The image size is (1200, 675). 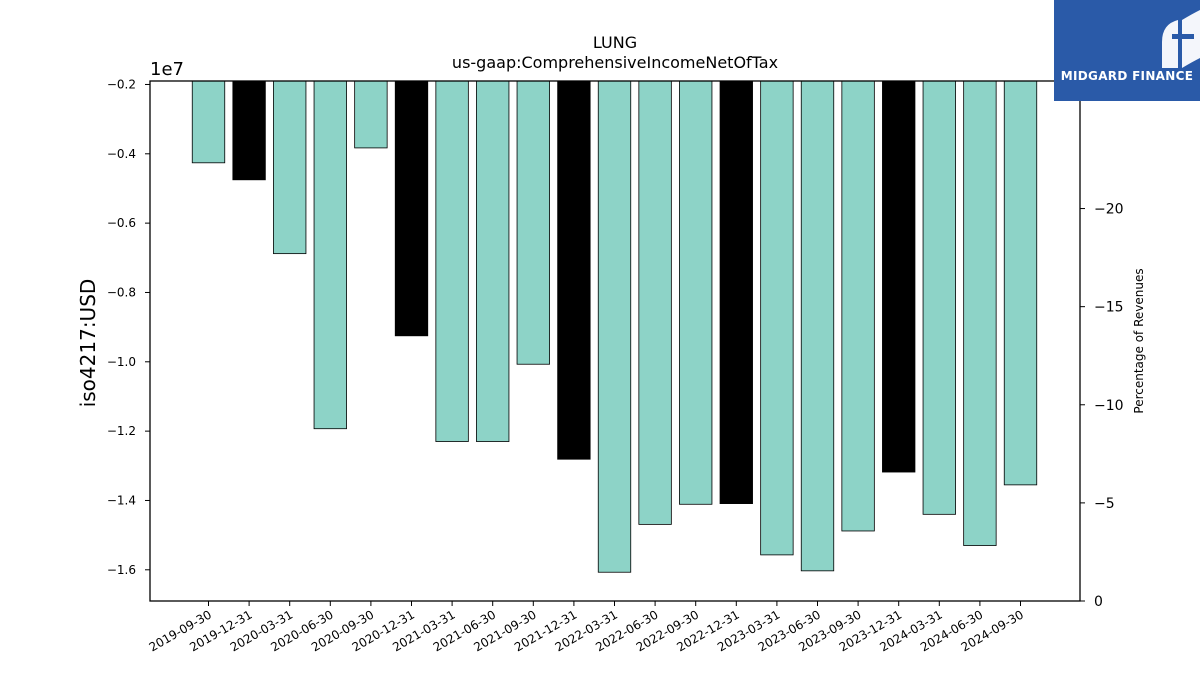 What do you see at coordinates (121, 292) in the screenshot?
I see `y-tick-label: −0.8` at bounding box center [121, 292].